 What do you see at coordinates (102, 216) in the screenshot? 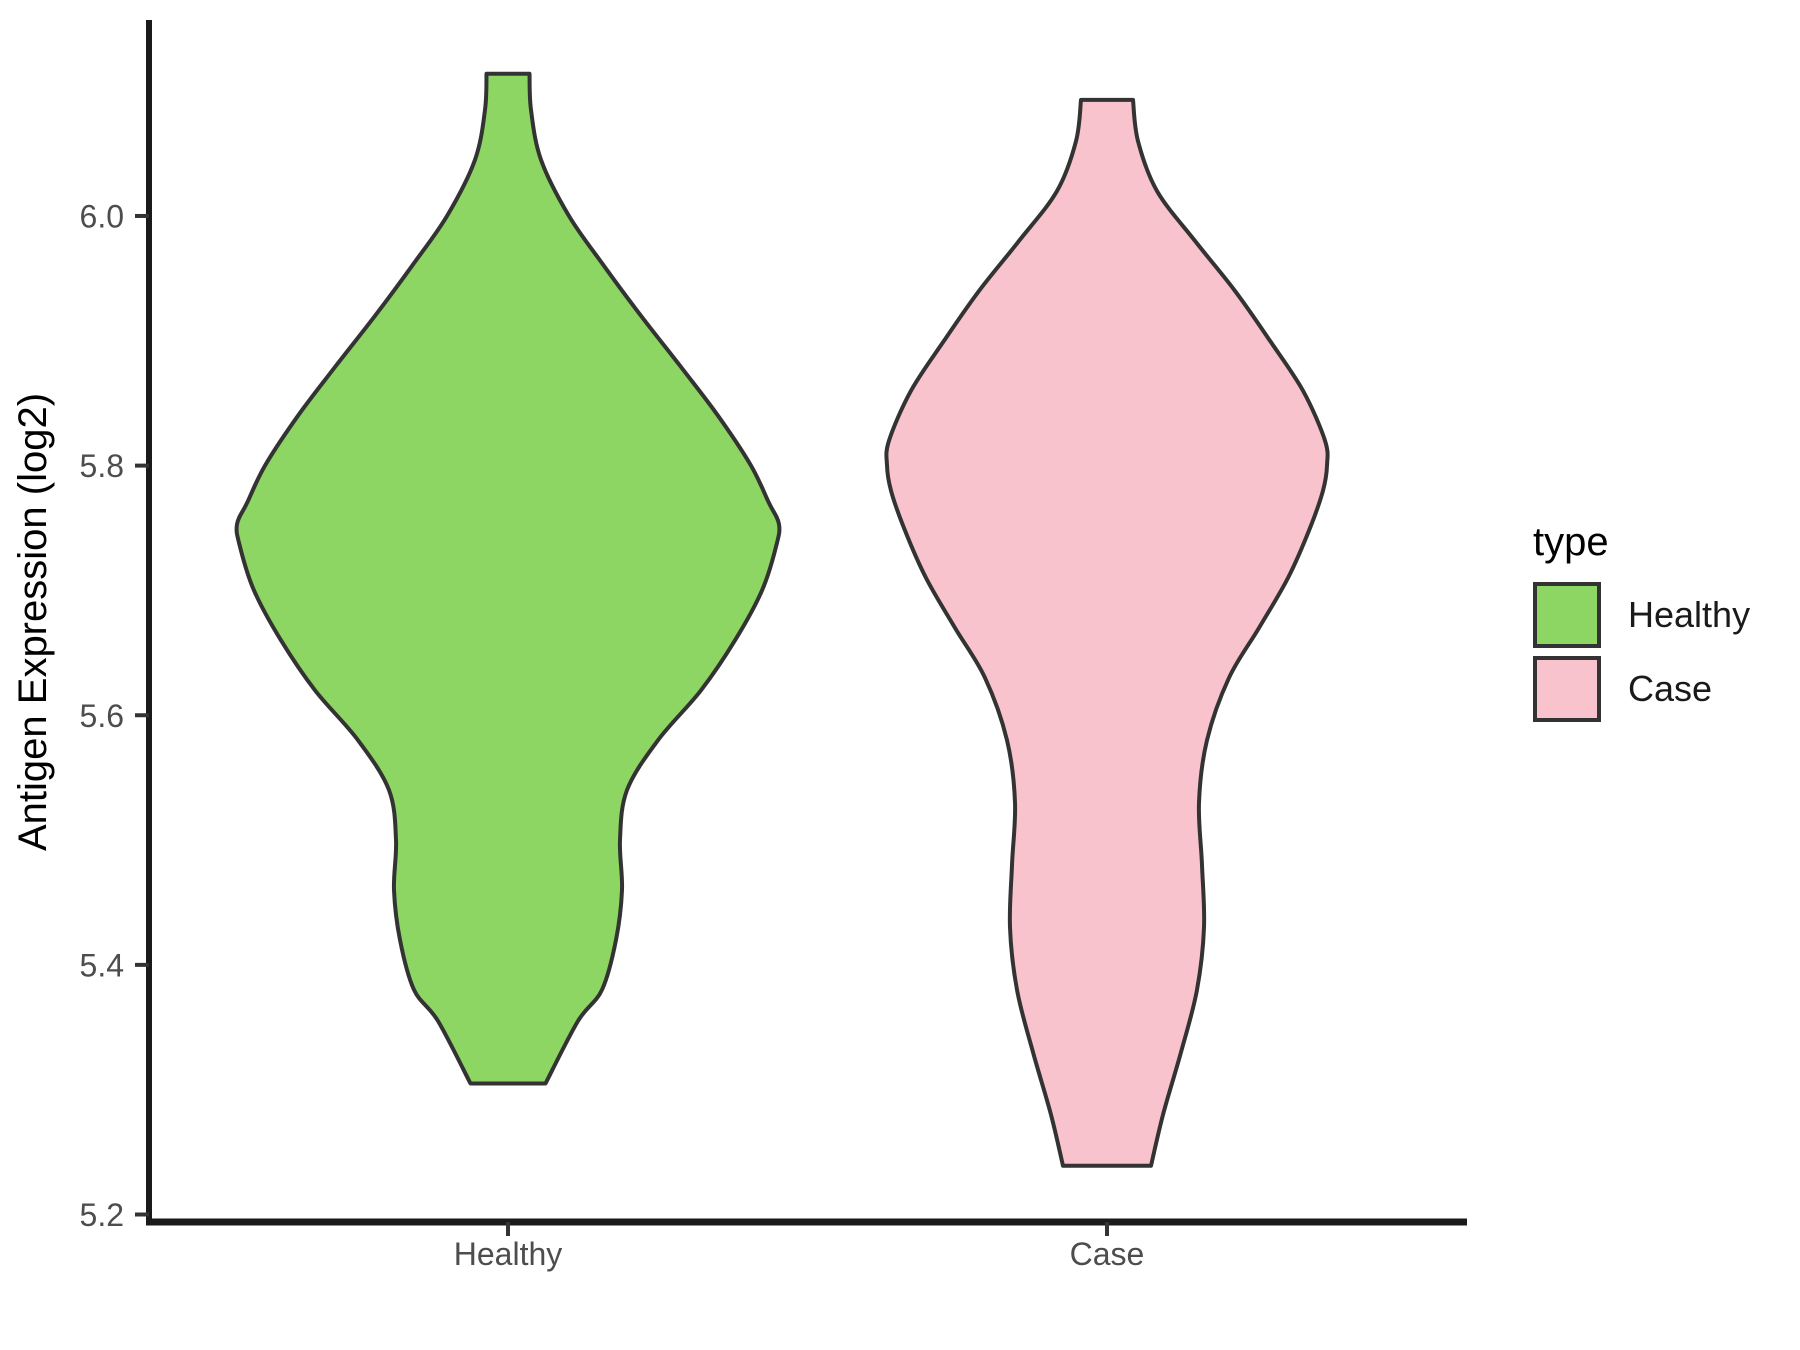
I see `y-tick-label: 6.0` at bounding box center [102, 216].